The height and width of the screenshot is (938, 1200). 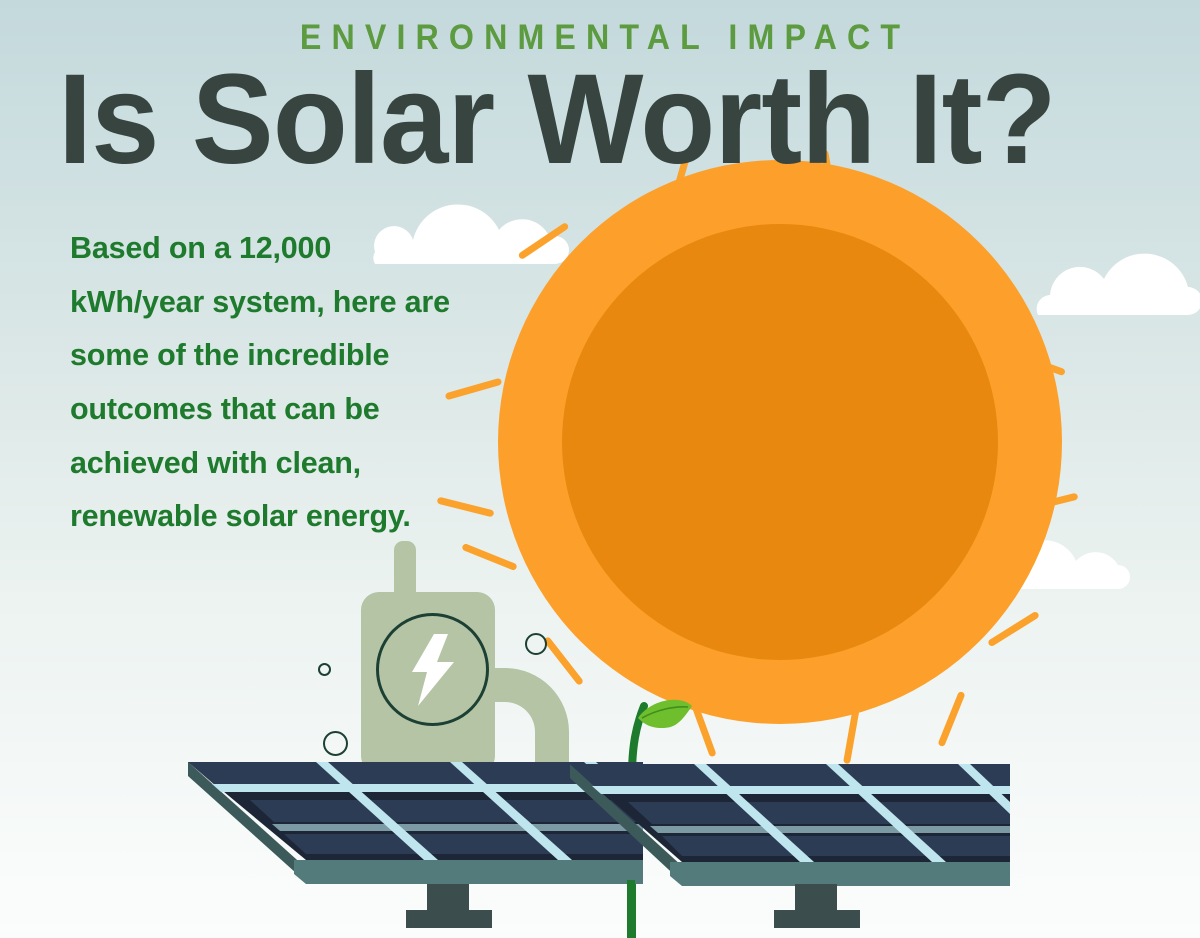 I want to click on cloud-top-right-icon, so click(x=1118, y=284).